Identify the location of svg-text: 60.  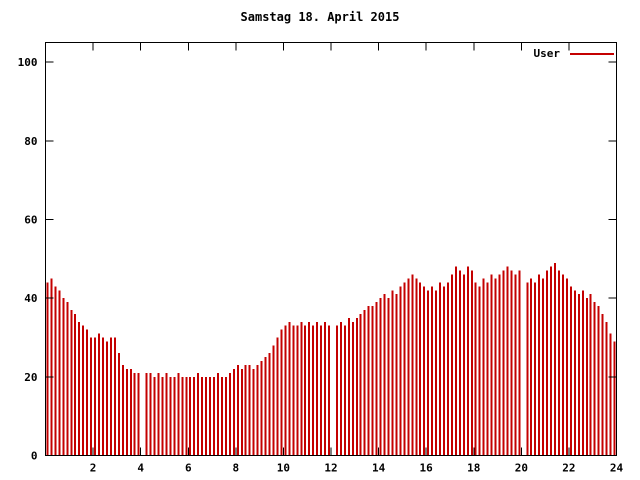
(30, 220).